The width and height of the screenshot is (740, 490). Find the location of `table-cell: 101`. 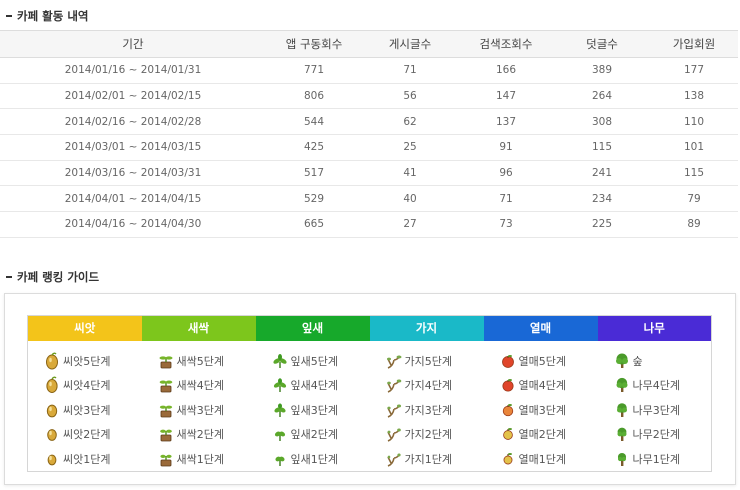

table-cell: 101 is located at coordinates (694, 147).